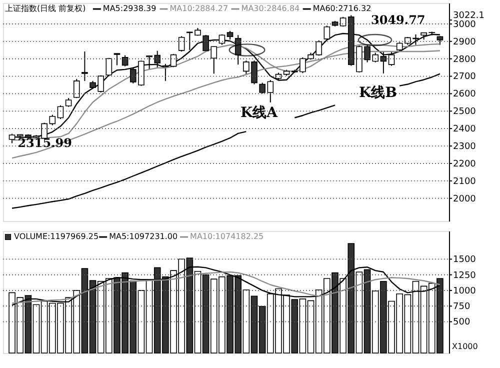 The image size is (500, 368). I want to click on y-tick-label: 2600, so click(464, 95).